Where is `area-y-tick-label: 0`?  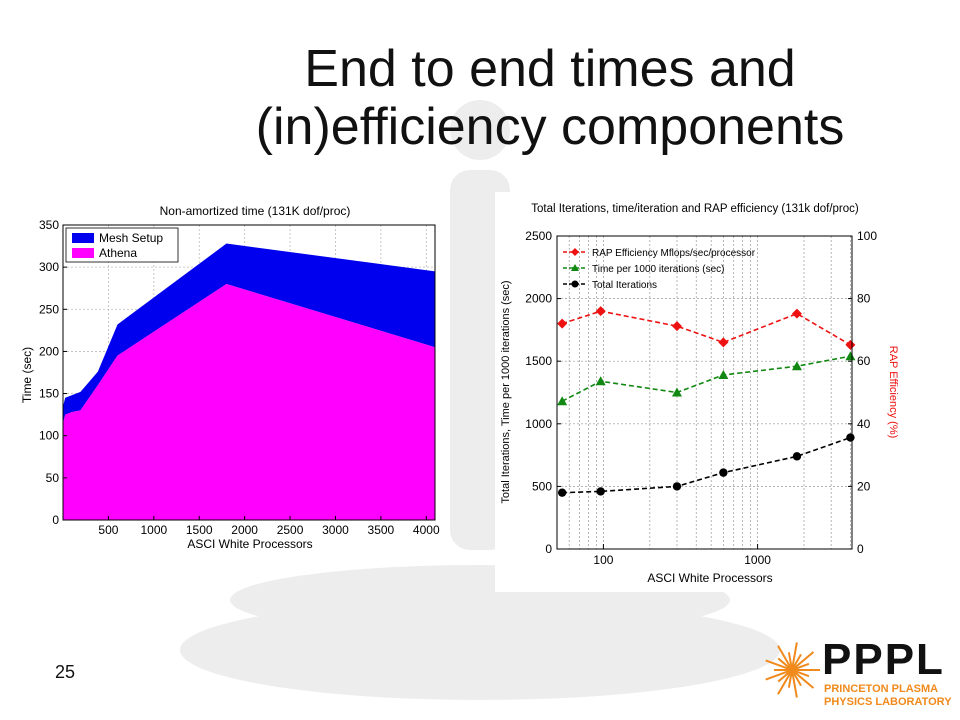 area-y-tick-label: 0 is located at coordinates (55, 520).